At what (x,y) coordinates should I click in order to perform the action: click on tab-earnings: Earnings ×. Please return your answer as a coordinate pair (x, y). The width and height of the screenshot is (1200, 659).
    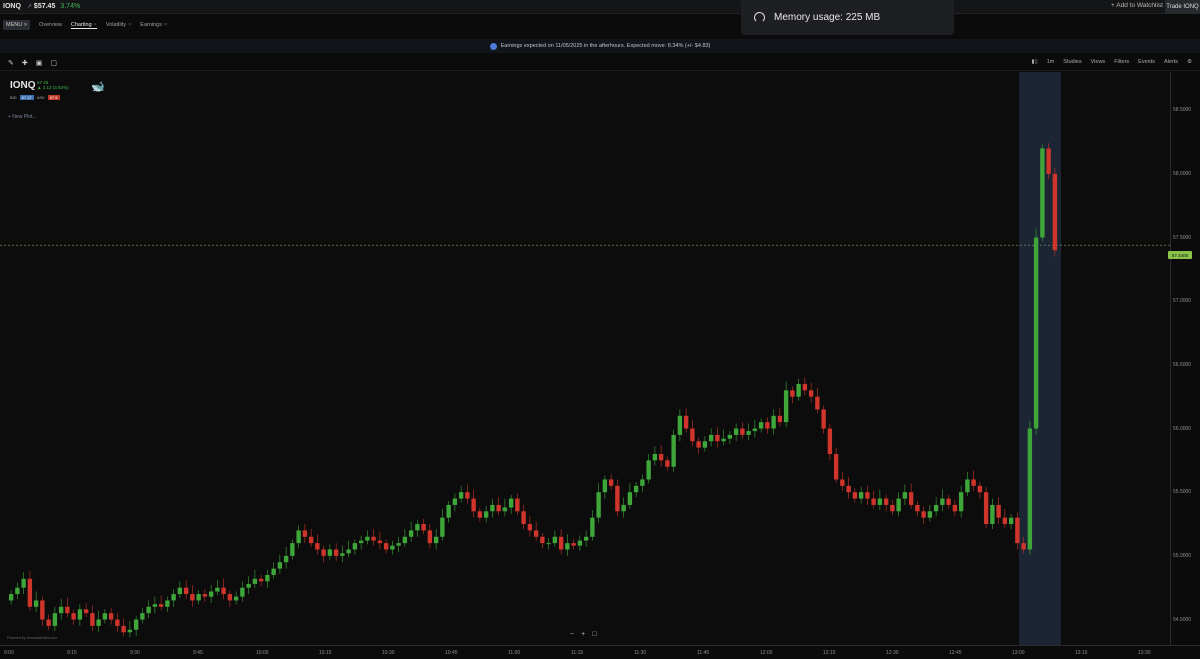
    Looking at the image, I should click on (153, 25).